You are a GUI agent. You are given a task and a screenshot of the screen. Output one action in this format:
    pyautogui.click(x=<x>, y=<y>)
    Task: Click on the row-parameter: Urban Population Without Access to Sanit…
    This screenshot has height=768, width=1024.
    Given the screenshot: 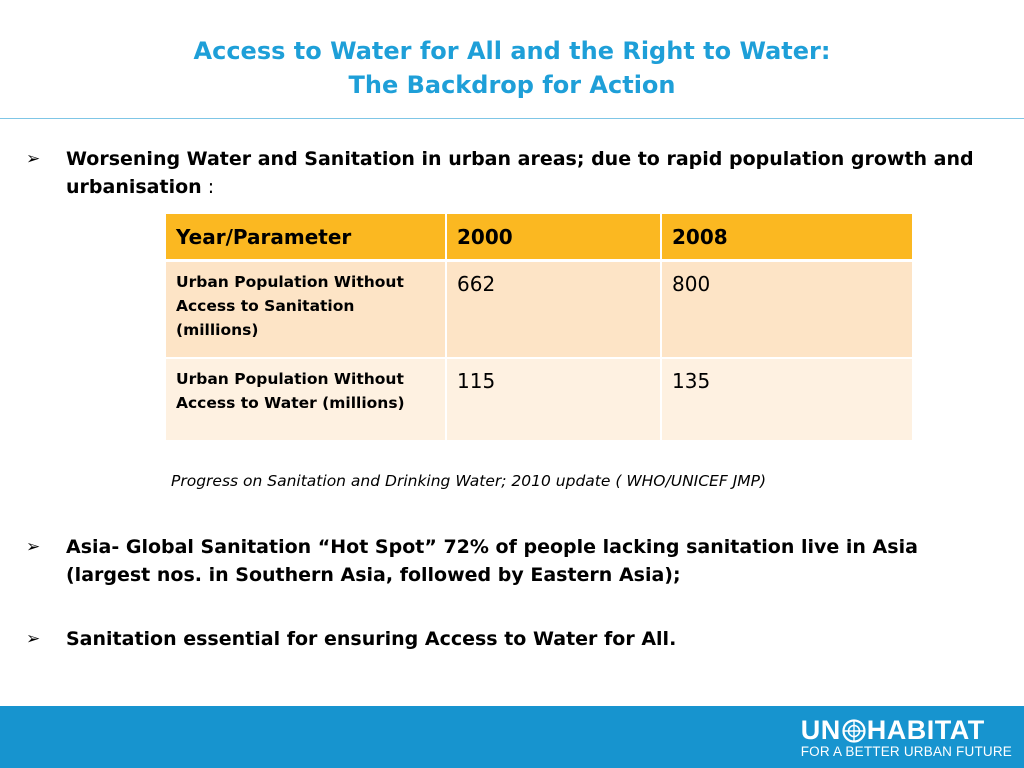 What is the action you would take?
    pyautogui.click(x=306, y=310)
    